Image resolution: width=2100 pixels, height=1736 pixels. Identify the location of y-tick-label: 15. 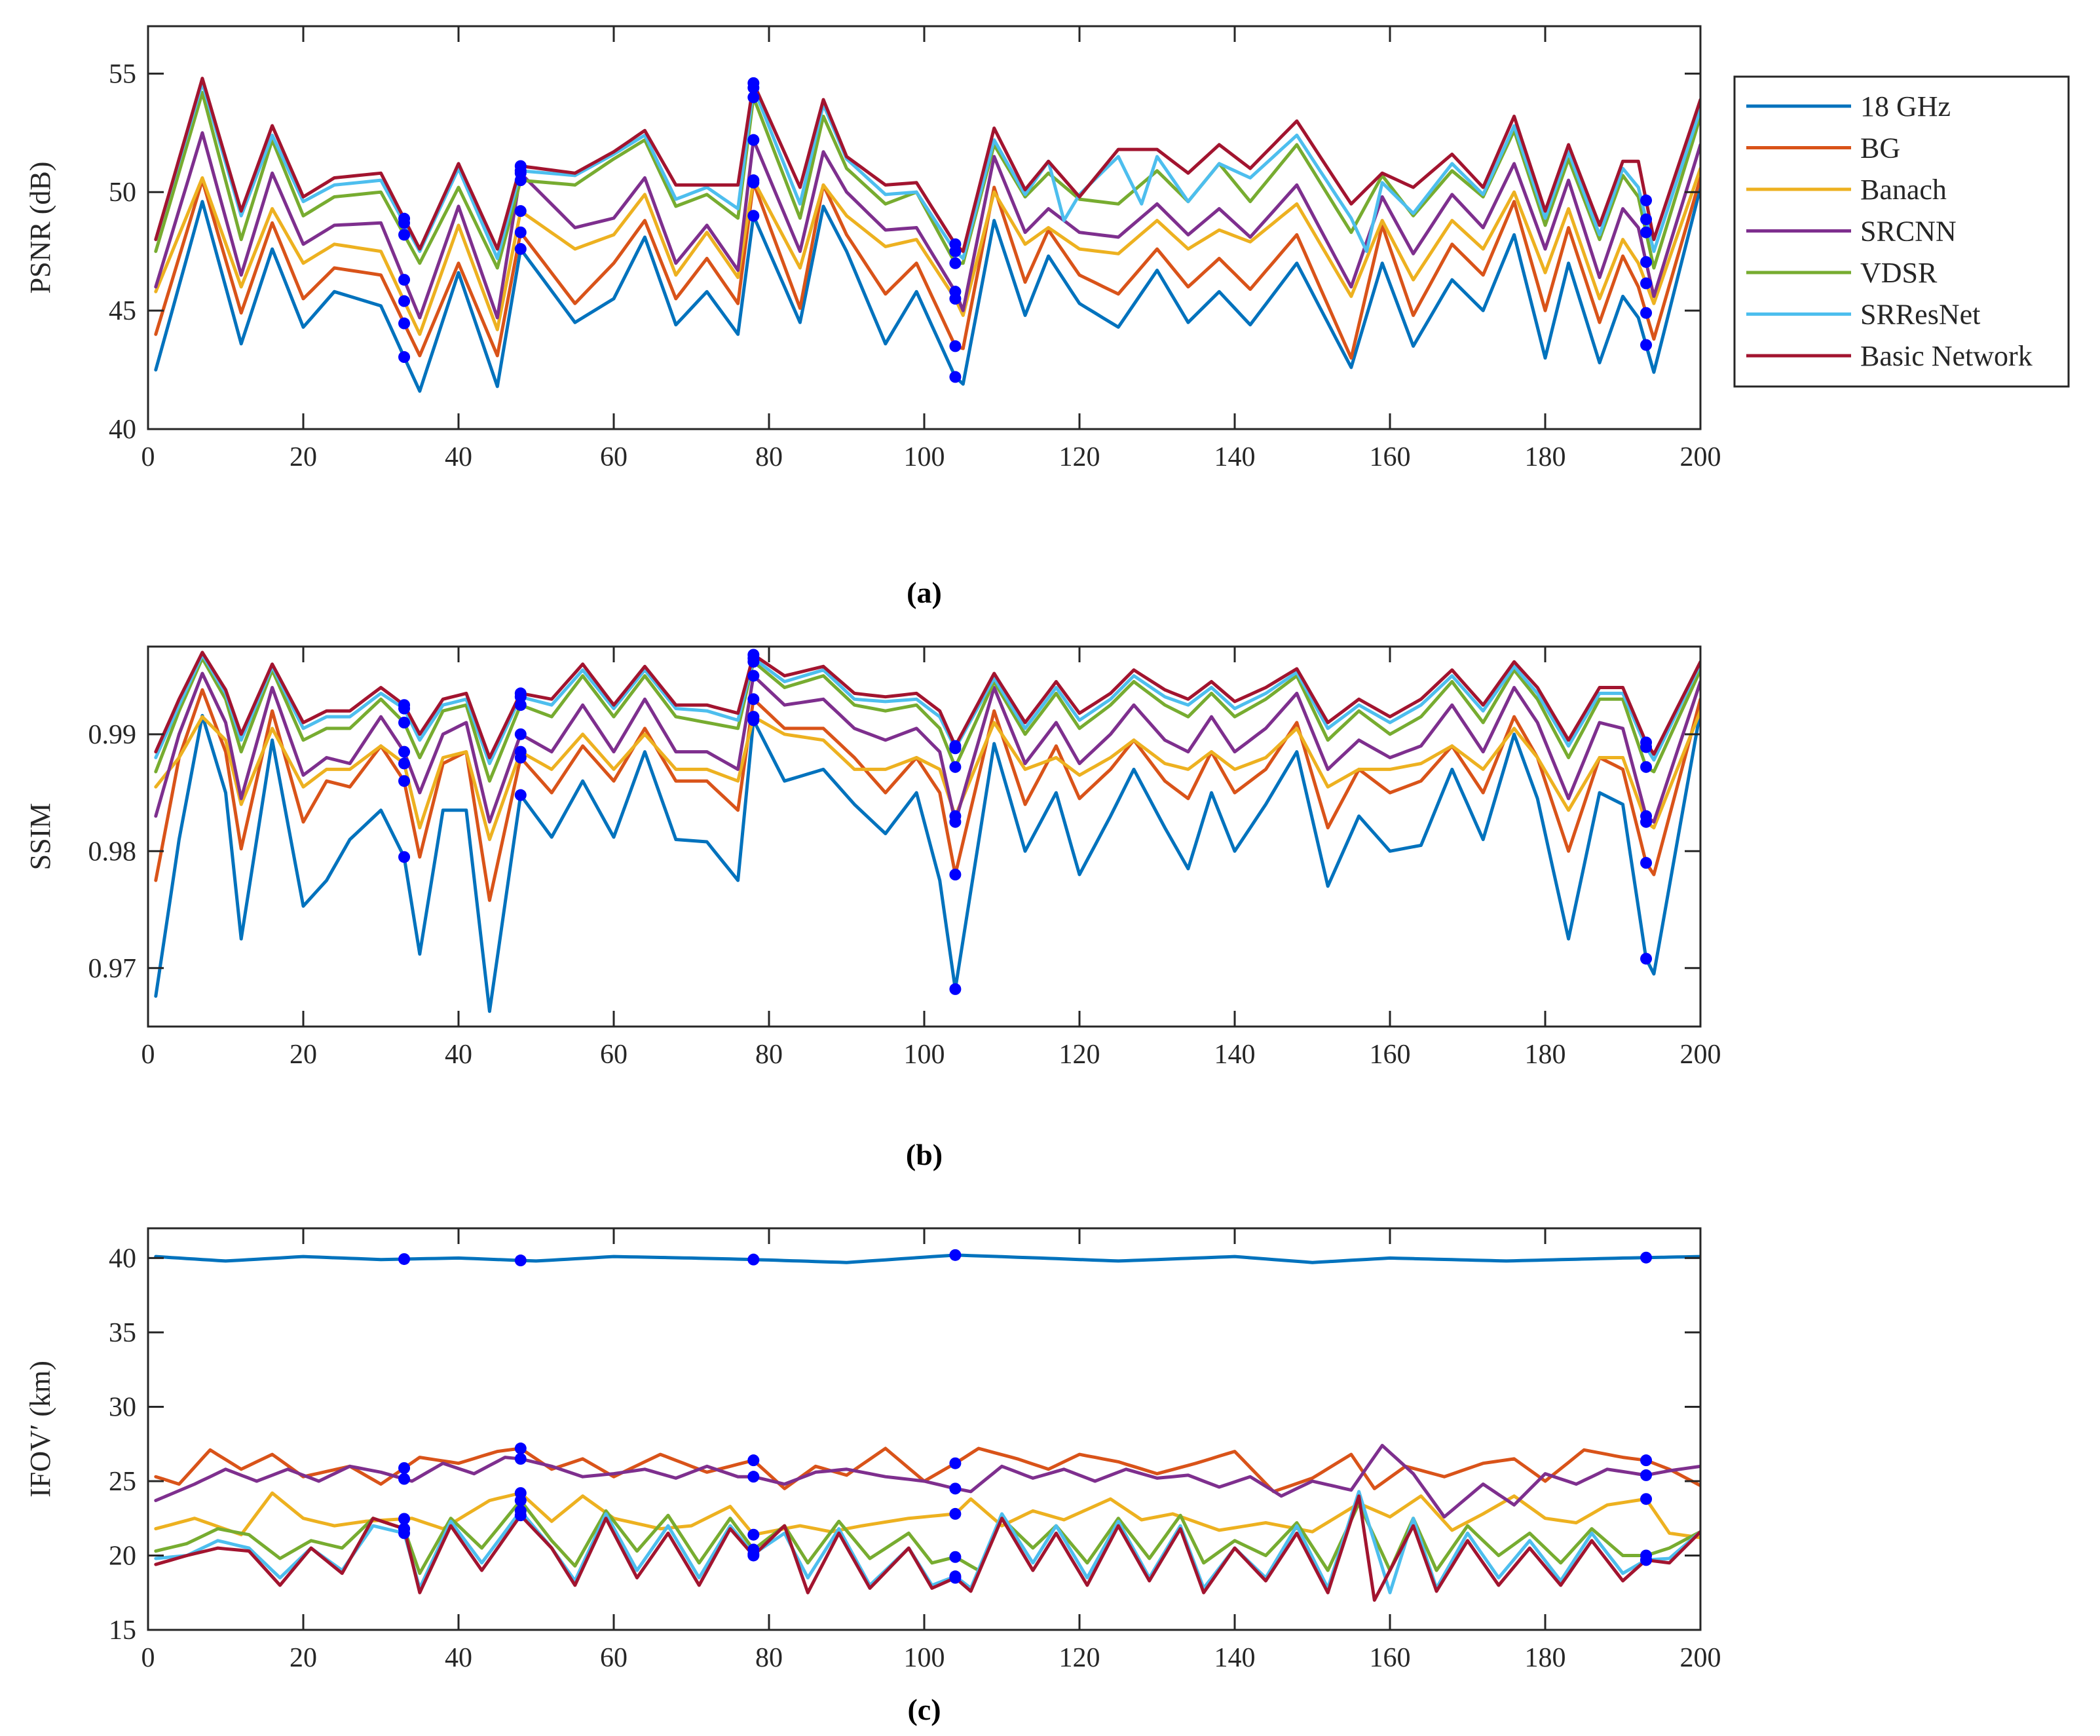
(122, 1630).